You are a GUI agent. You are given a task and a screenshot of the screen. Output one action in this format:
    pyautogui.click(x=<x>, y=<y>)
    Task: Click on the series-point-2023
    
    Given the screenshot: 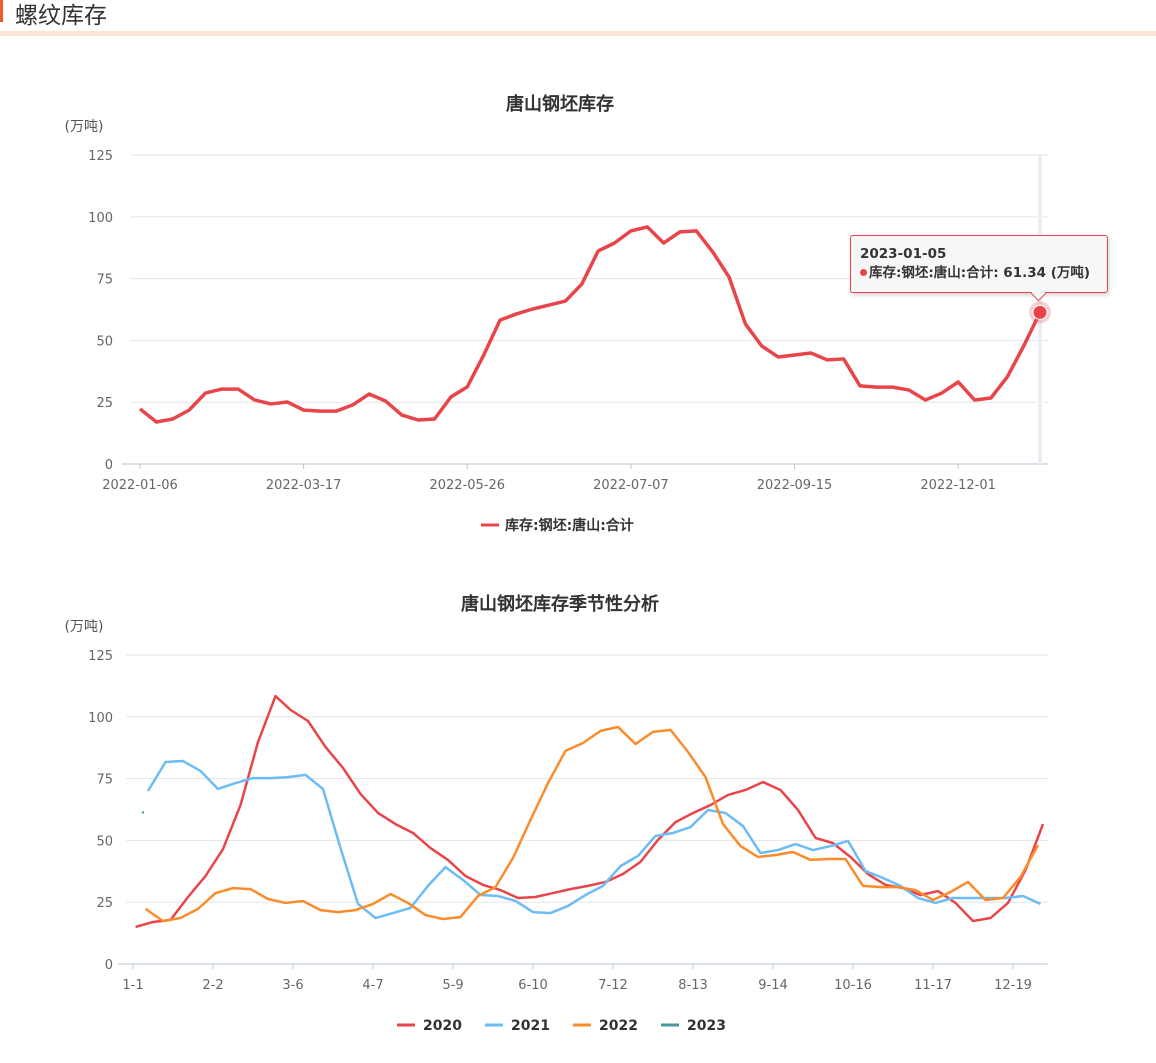 What is the action you would take?
    pyautogui.click(x=143, y=812)
    